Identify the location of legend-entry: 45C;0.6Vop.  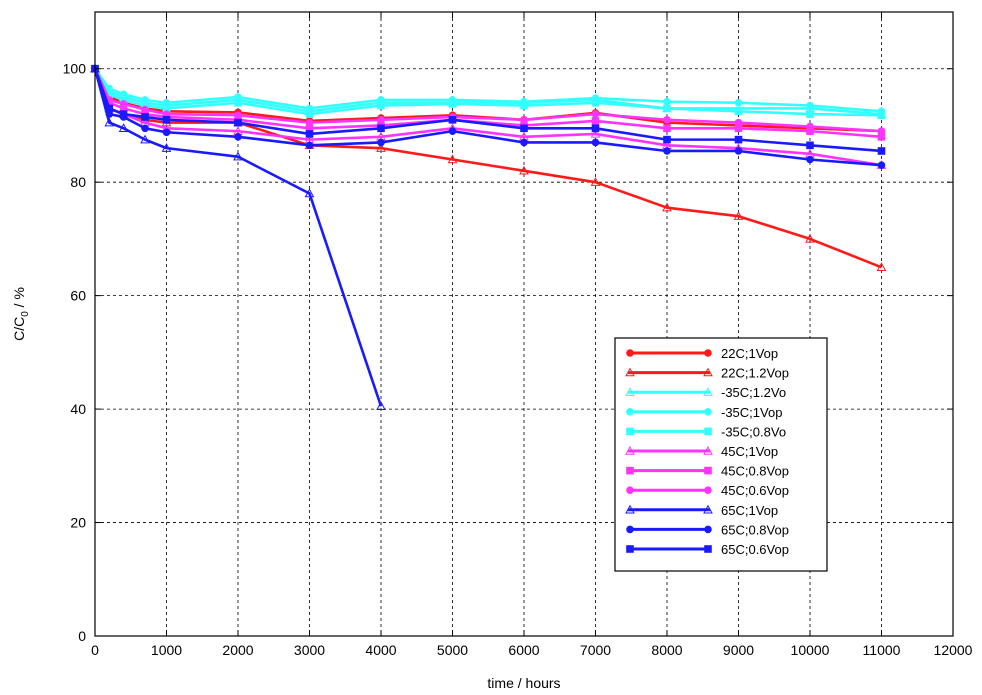
(707, 490).